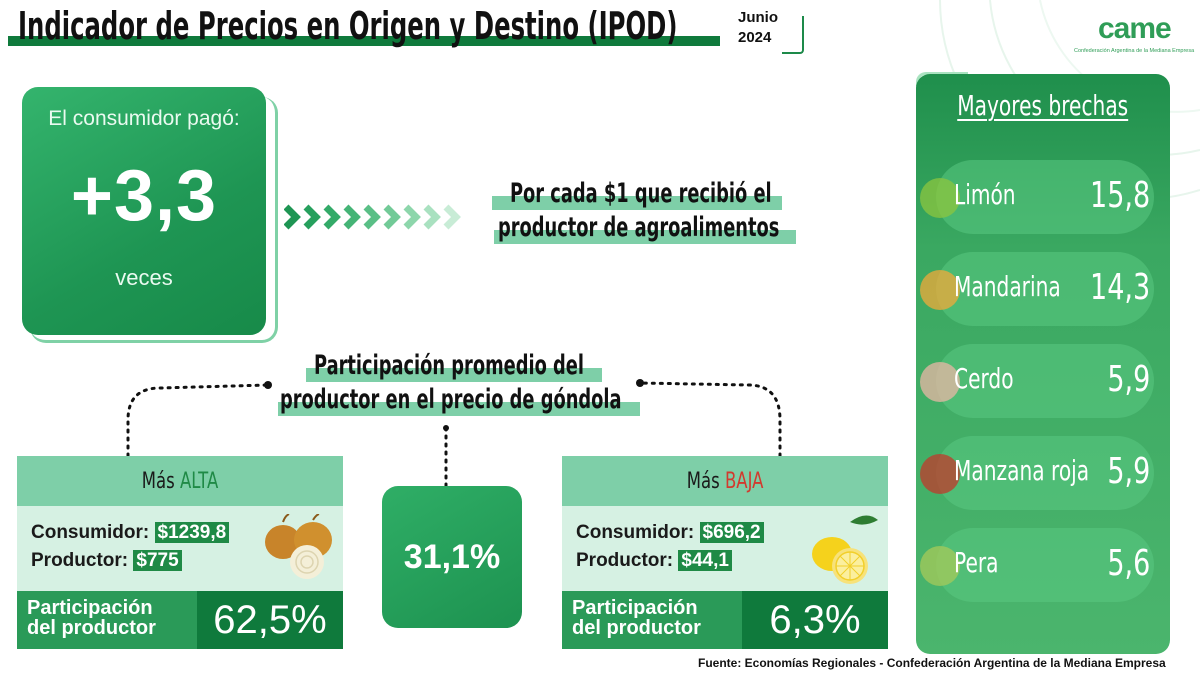 Image resolution: width=1200 pixels, height=675 pixels. Describe the element at coordinates (372, 217) in the screenshot. I see `chevron-arrows-icon` at that location.